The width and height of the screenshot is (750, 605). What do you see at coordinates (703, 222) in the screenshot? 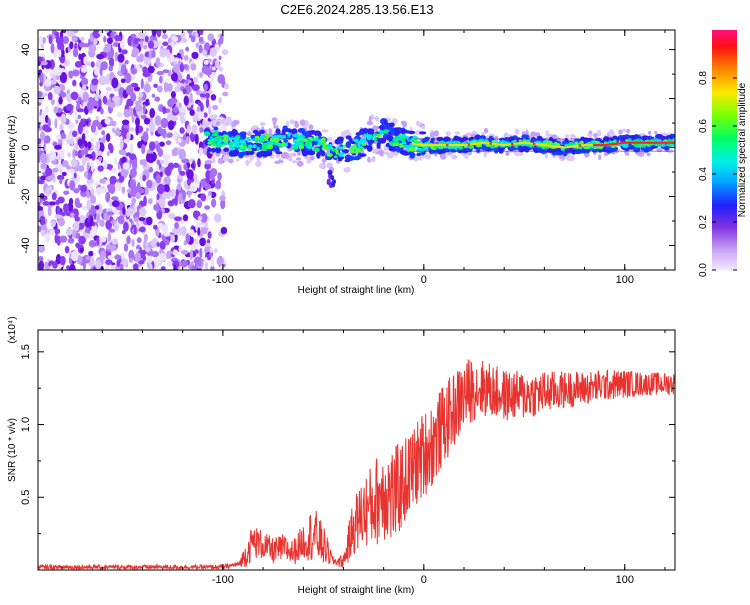
I see `colorbar-tick-label: 0.2` at bounding box center [703, 222].